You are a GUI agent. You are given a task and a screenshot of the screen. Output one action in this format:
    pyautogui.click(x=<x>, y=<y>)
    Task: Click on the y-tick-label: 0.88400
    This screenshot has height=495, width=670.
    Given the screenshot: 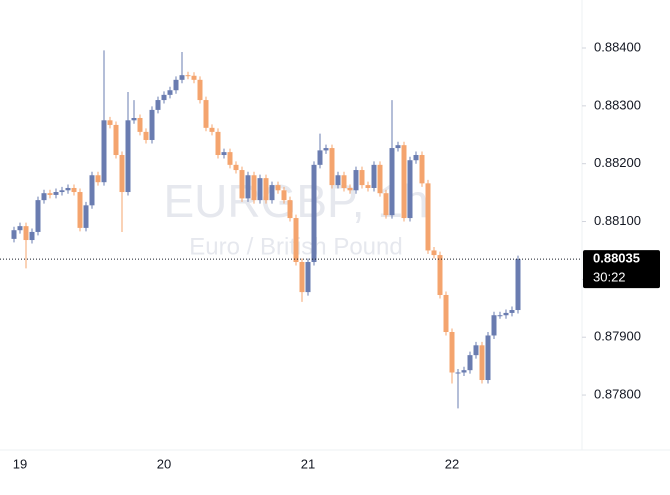 What is the action you would take?
    pyautogui.click(x=617, y=46)
    